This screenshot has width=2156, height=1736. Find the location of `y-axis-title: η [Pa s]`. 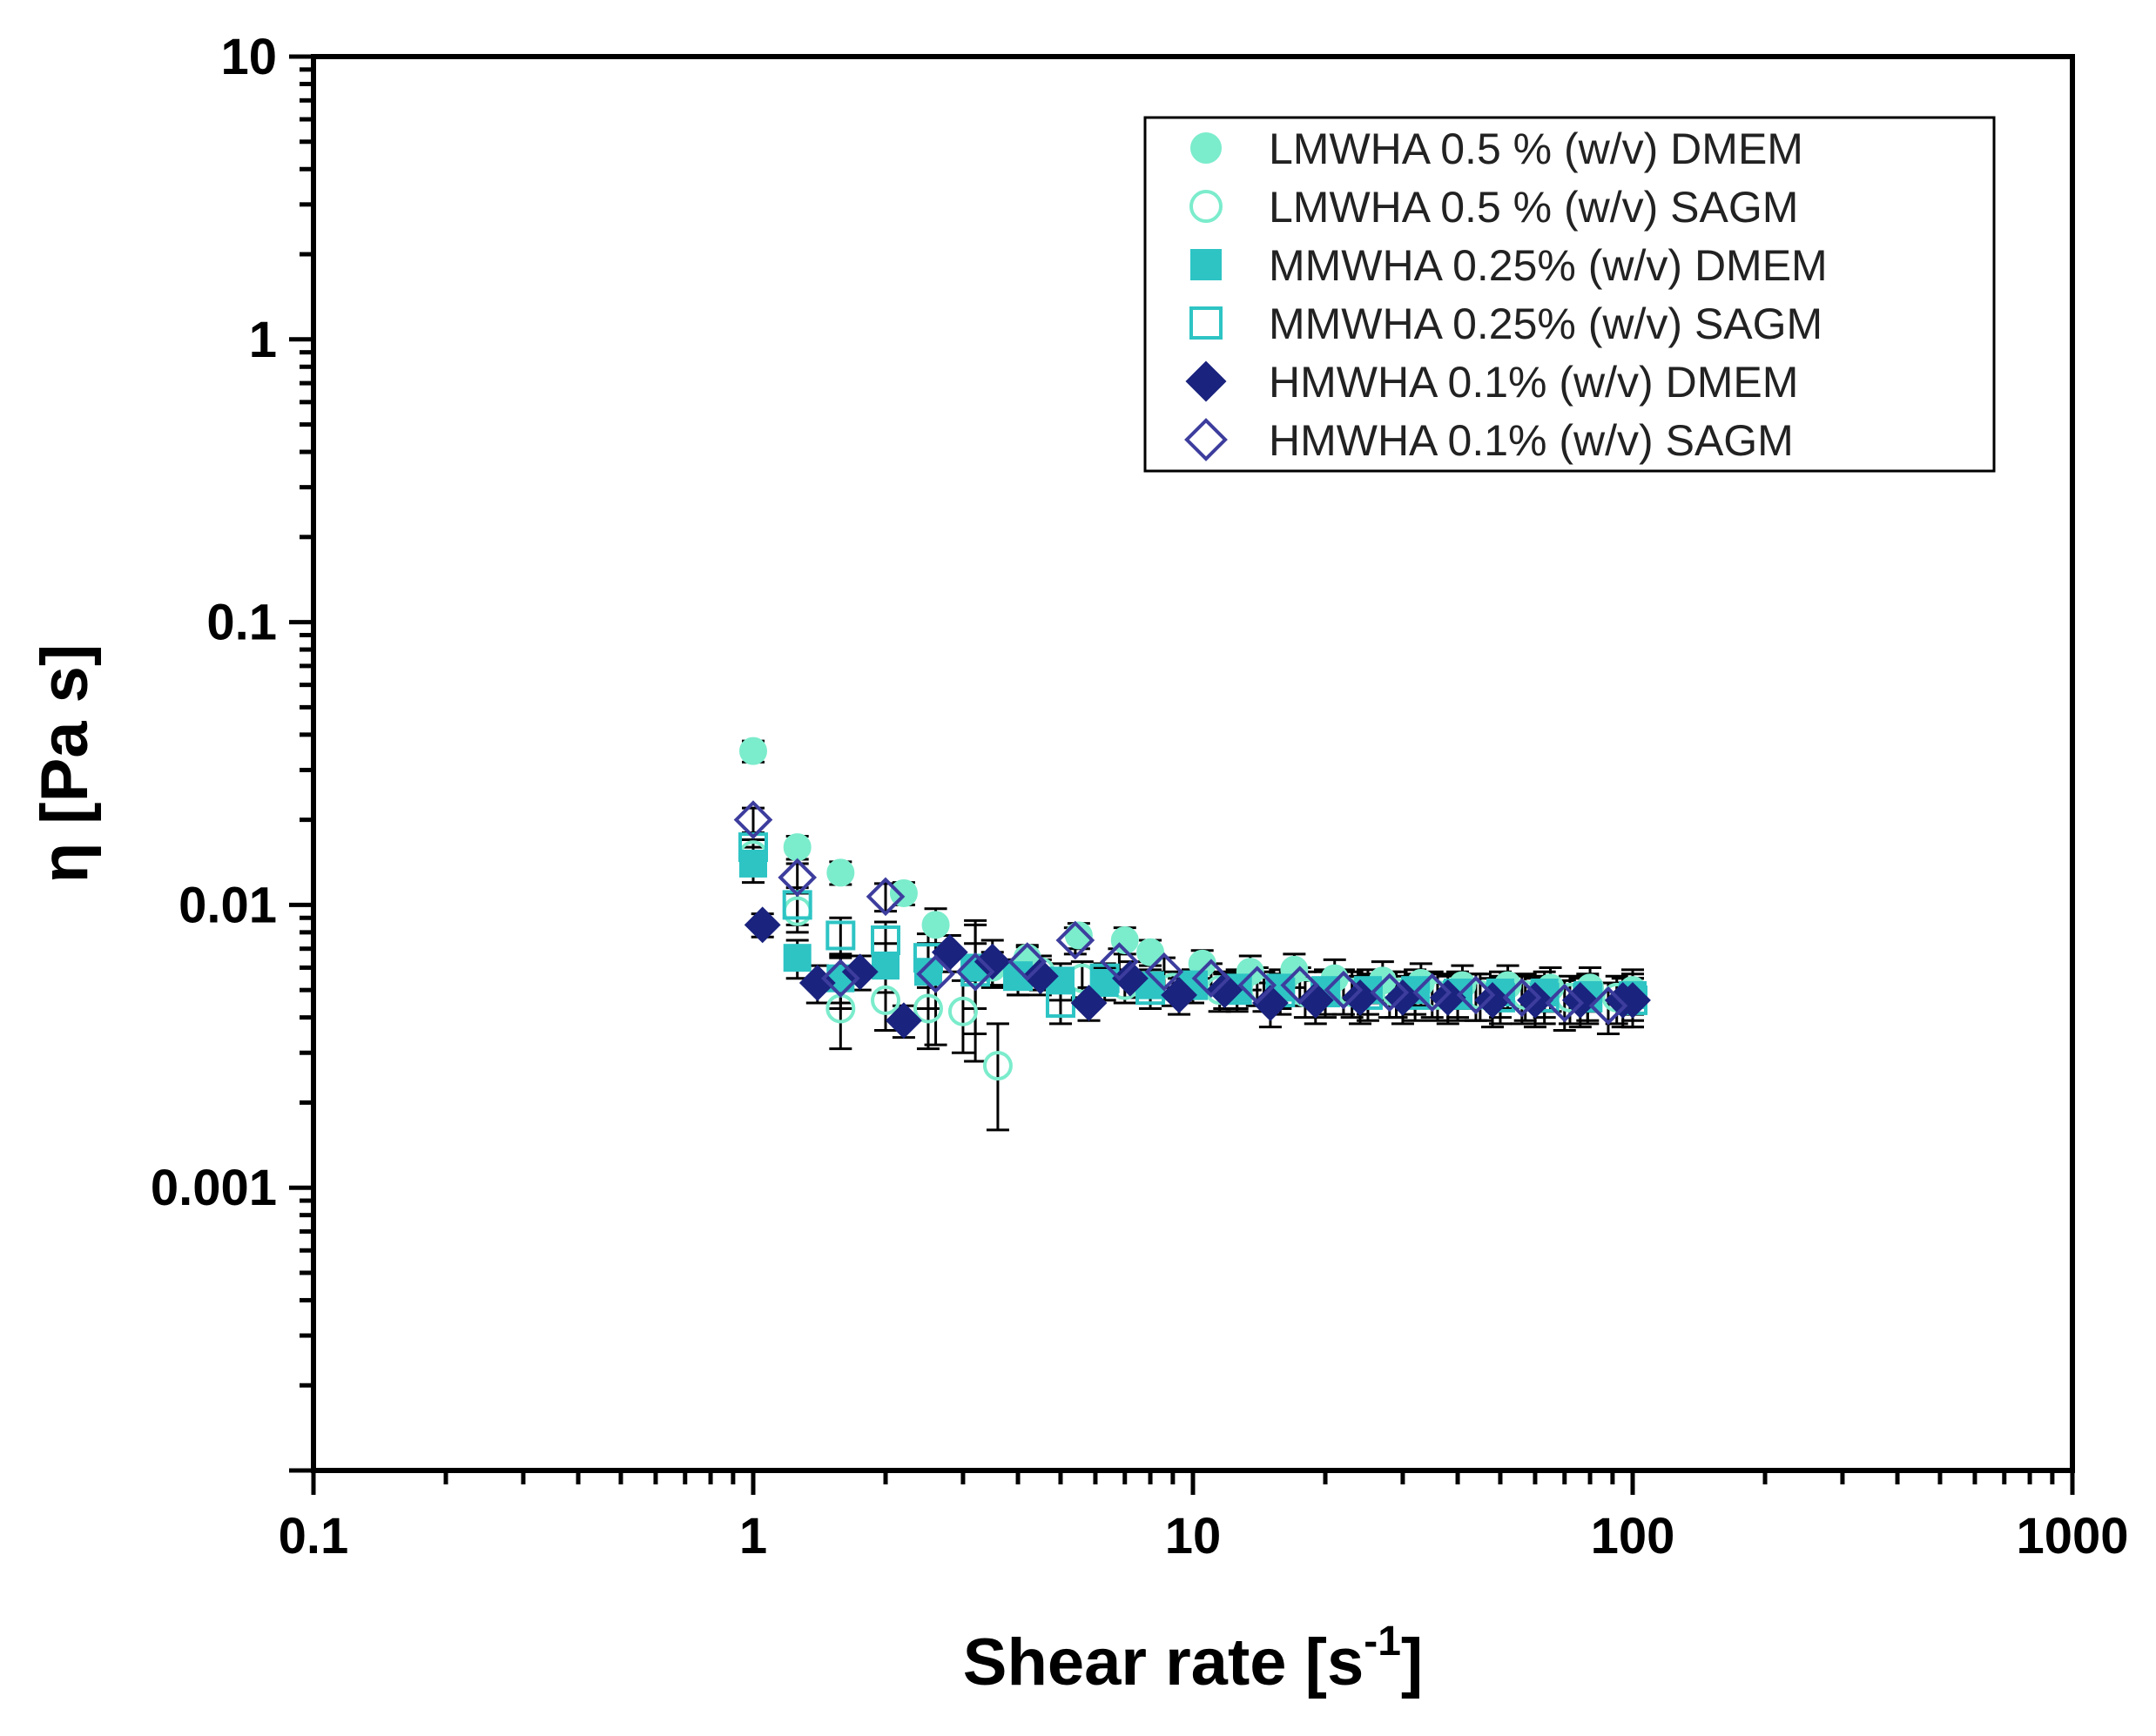

y-axis-title: η [Pa s] is located at coordinates (65, 764).